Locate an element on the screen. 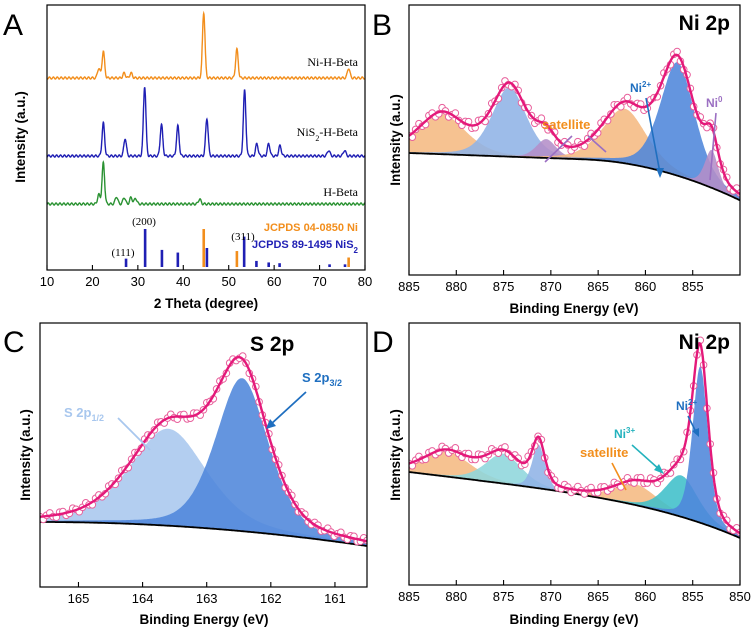 The image size is (751, 635). panel-a-xtick-label-40: 40 is located at coordinates (183, 281).